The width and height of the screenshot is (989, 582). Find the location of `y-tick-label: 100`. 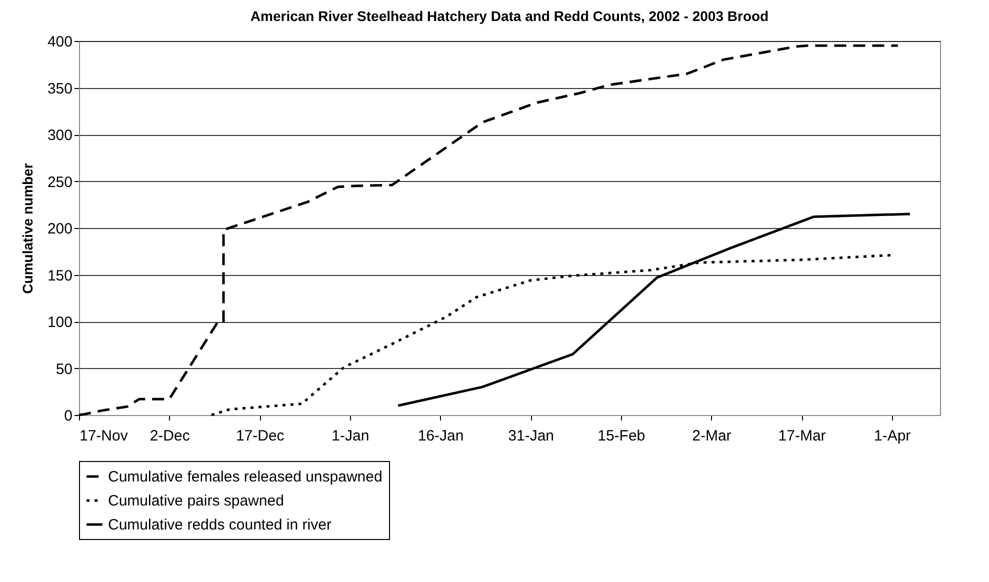

y-tick-label: 100 is located at coordinates (59, 322).